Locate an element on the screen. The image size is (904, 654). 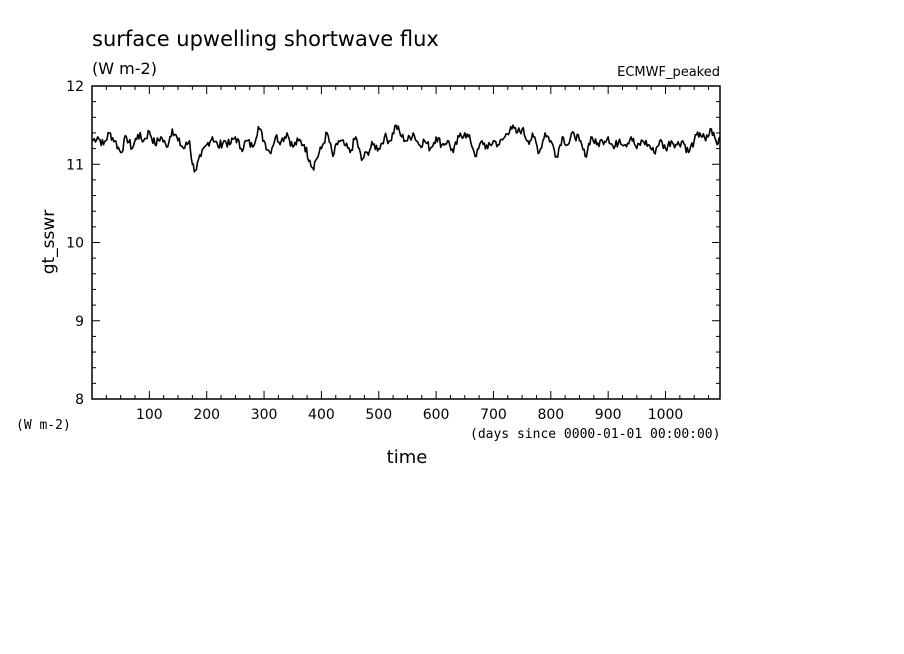
y-tick-label: 12 is located at coordinates (75, 87).